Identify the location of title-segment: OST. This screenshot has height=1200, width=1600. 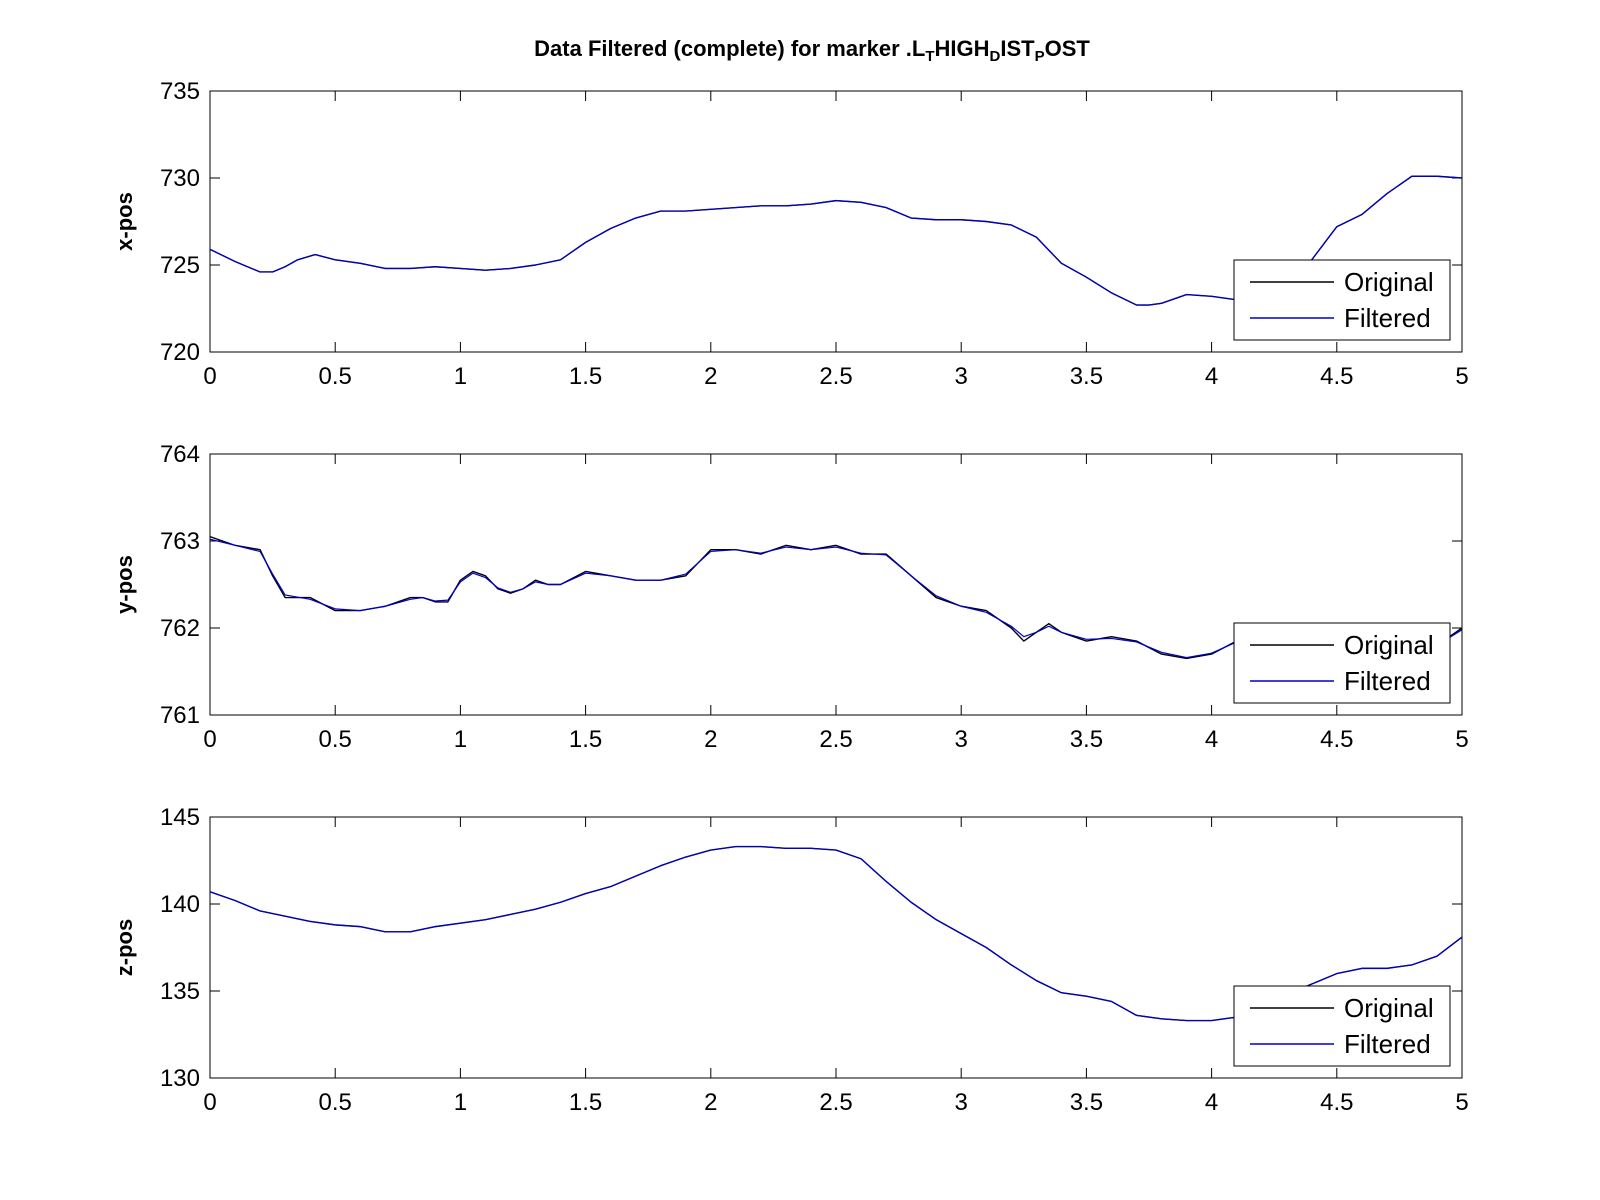
(1068, 48).